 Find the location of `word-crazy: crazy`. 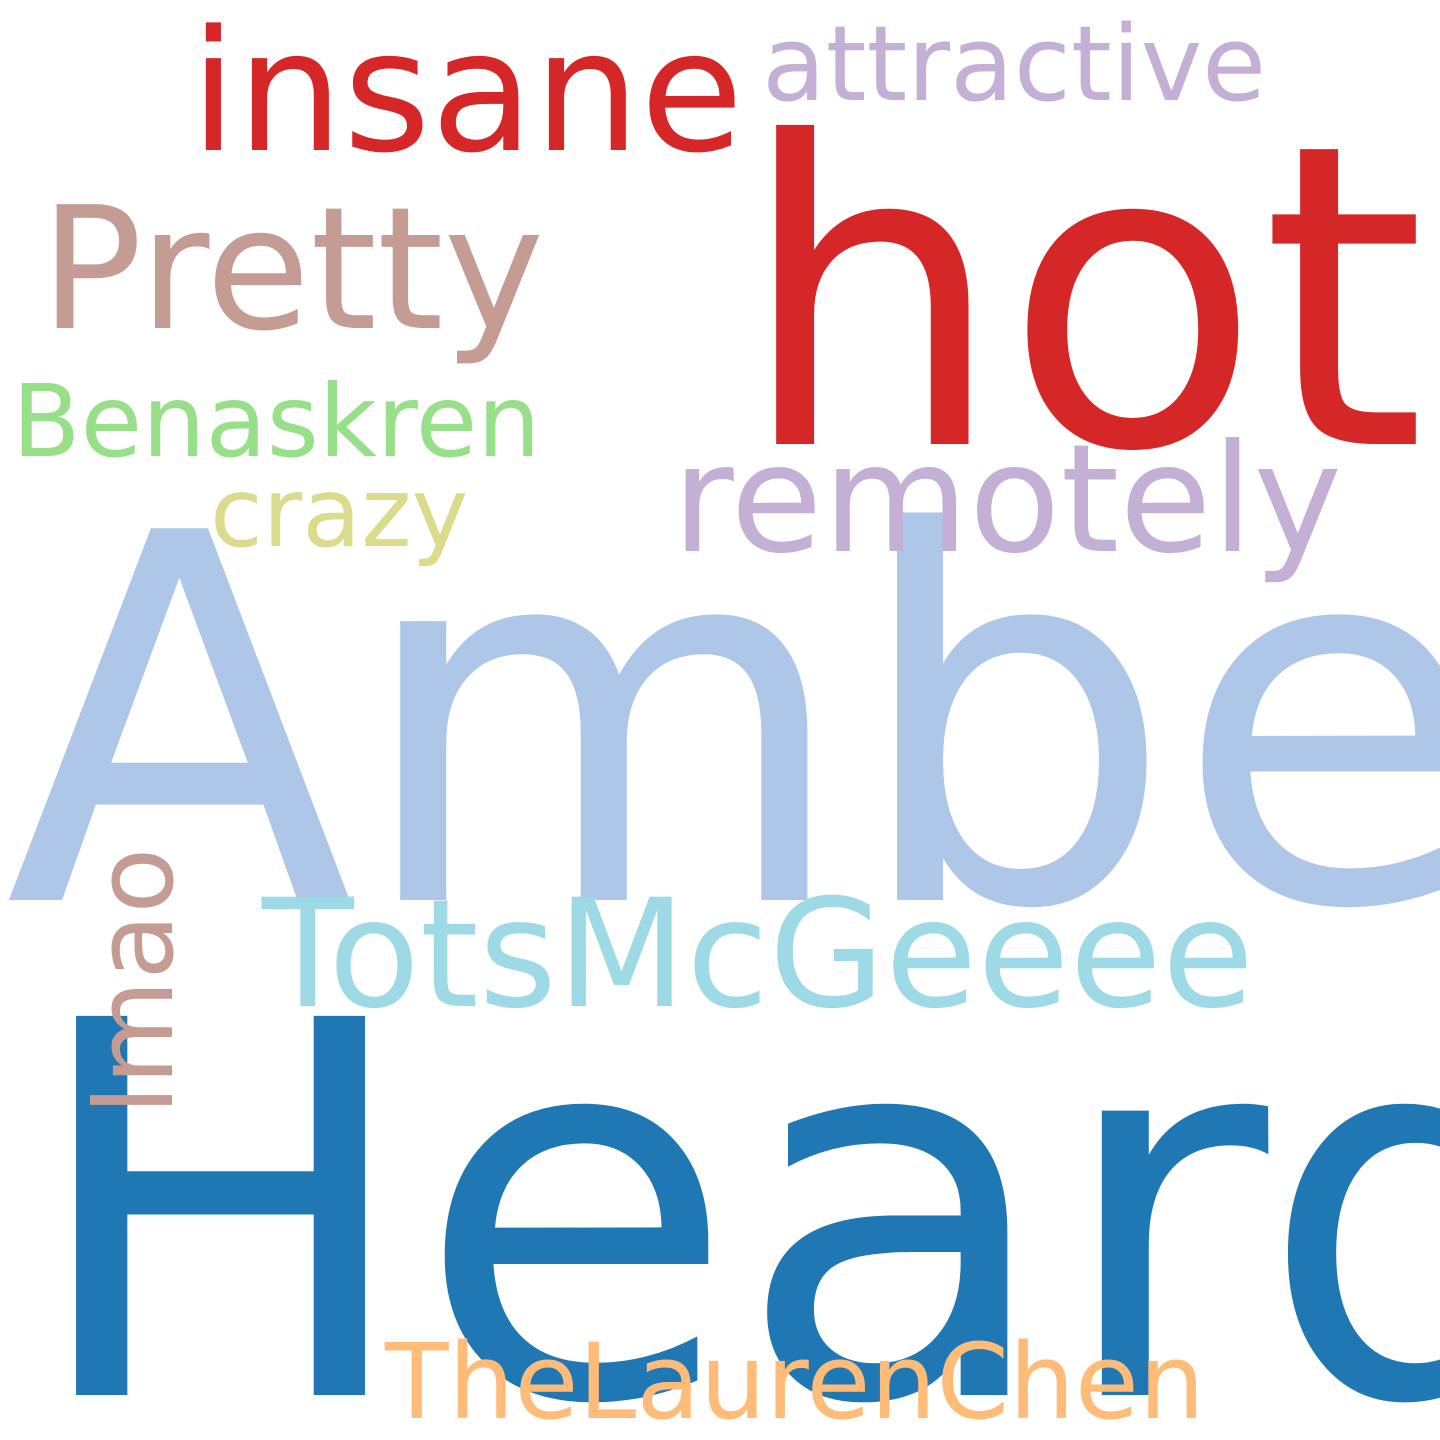

word-crazy: crazy is located at coordinates (339, 513).